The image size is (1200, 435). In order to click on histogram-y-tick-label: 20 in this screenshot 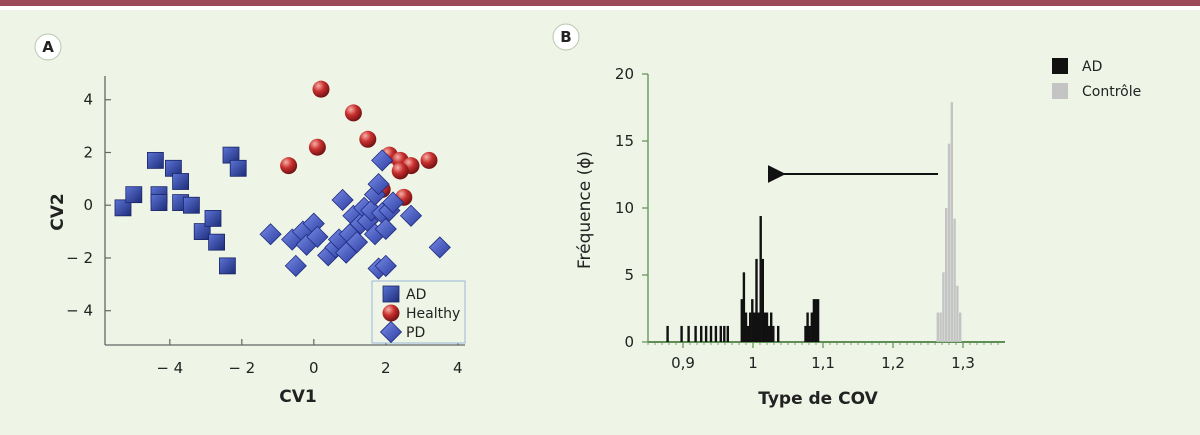, I will do `click(624, 74)`.